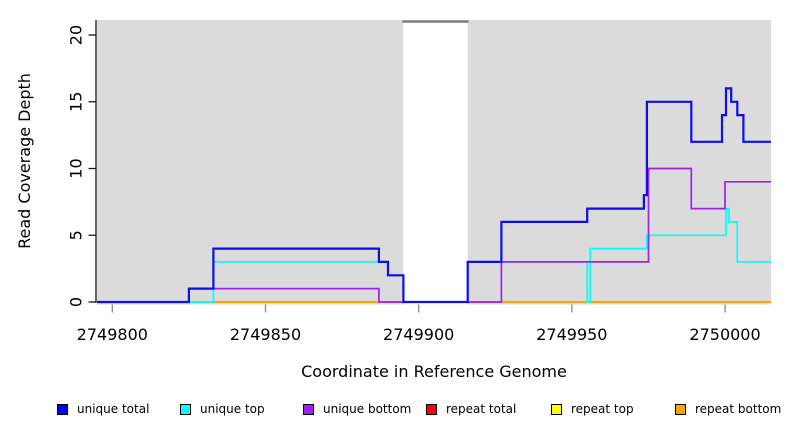  Describe the element at coordinates (62, 409) in the screenshot. I see `legend-swatch-unique-total` at that location.